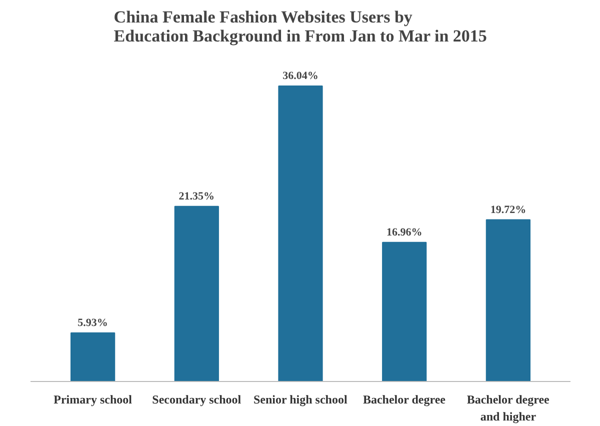 The height and width of the screenshot is (426, 600). What do you see at coordinates (404, 399) in the screenshot?
I see `x-tick-label: Bachelor degree` at bounding box center [404, 399].